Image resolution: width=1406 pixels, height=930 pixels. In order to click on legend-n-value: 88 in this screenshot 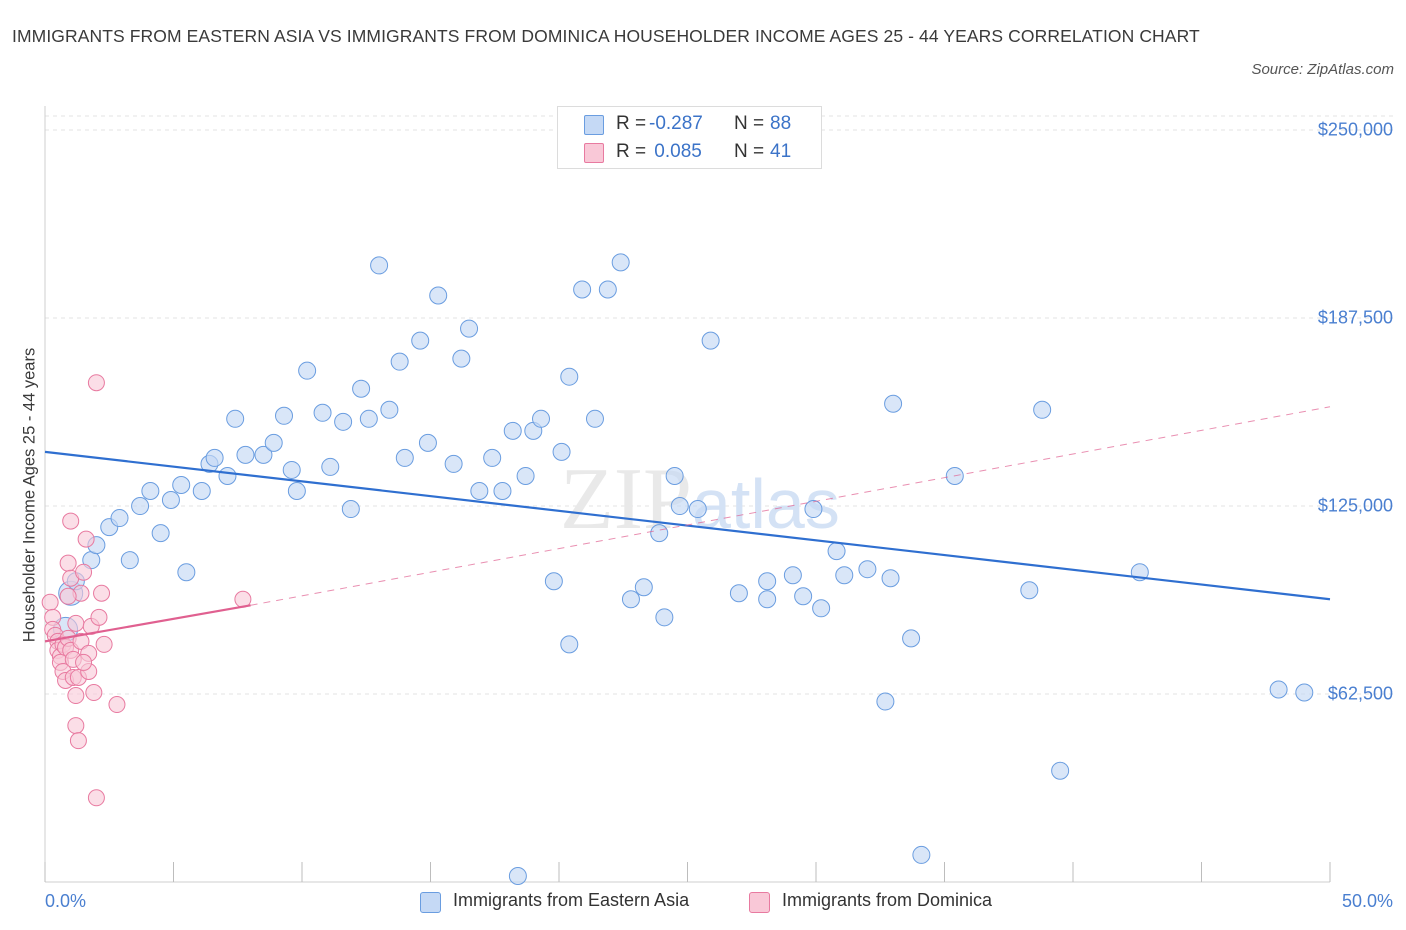, I will do `click(781, 123)`.